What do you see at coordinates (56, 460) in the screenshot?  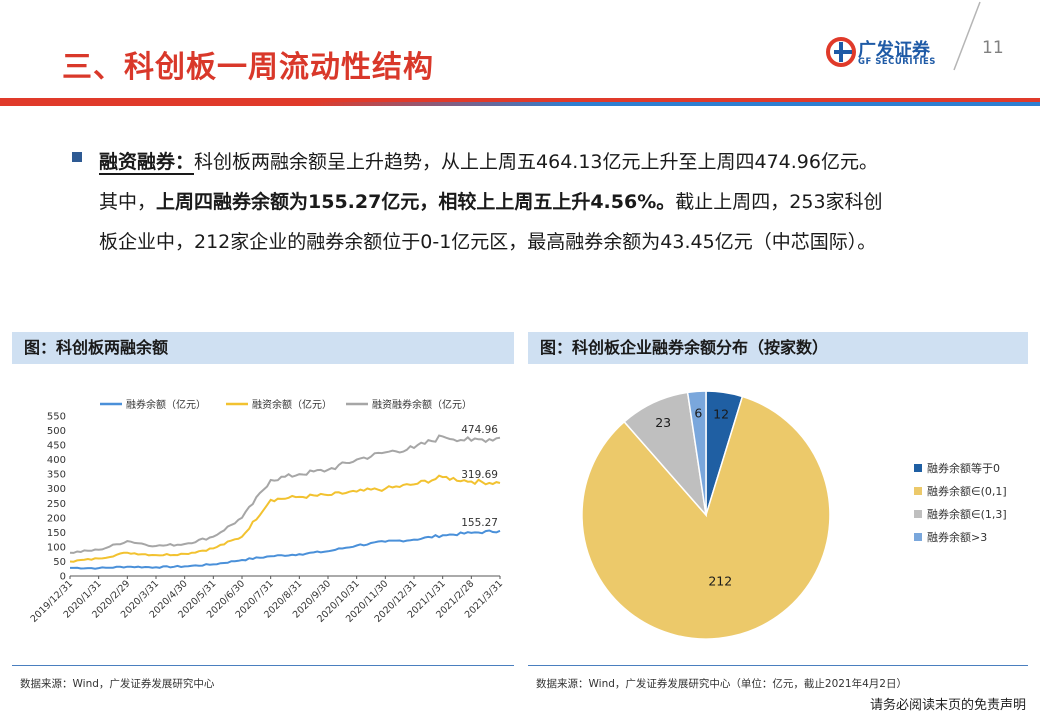 I see `y-tick-label: 400` at bounding box center [56, 460].